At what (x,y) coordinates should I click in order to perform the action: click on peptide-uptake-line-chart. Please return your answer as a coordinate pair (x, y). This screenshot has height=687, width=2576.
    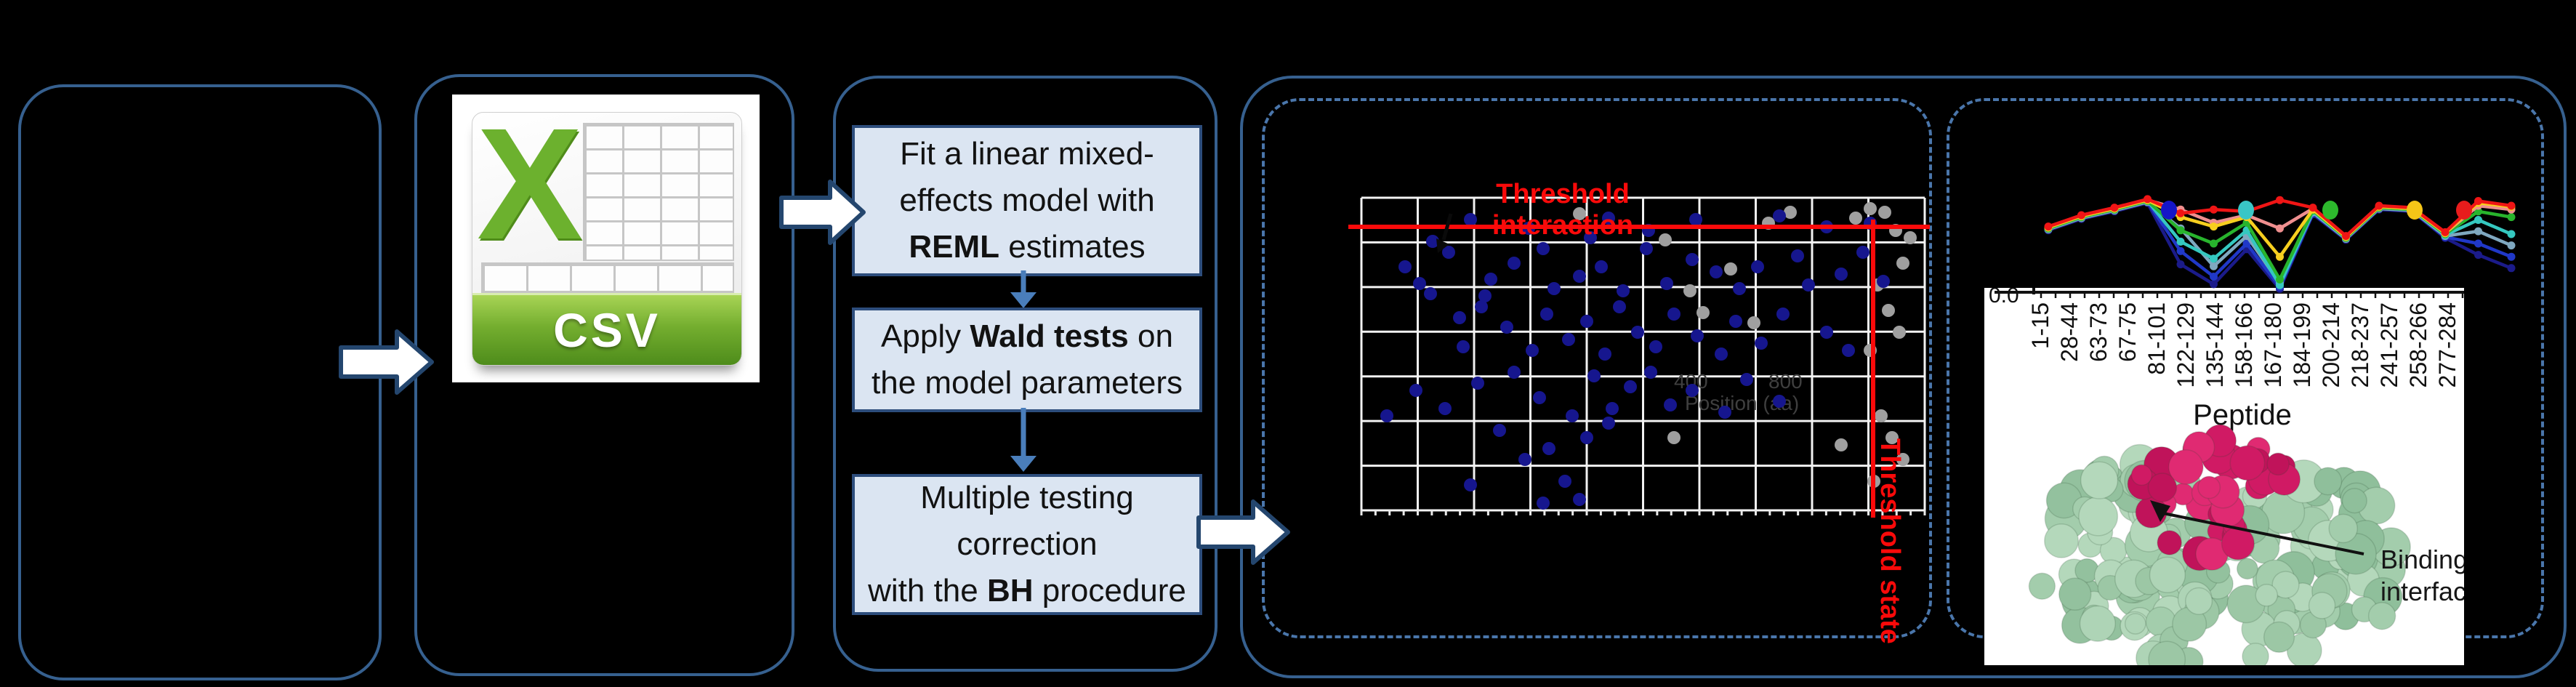
    Looking at the image, I should click on (2280, 244).